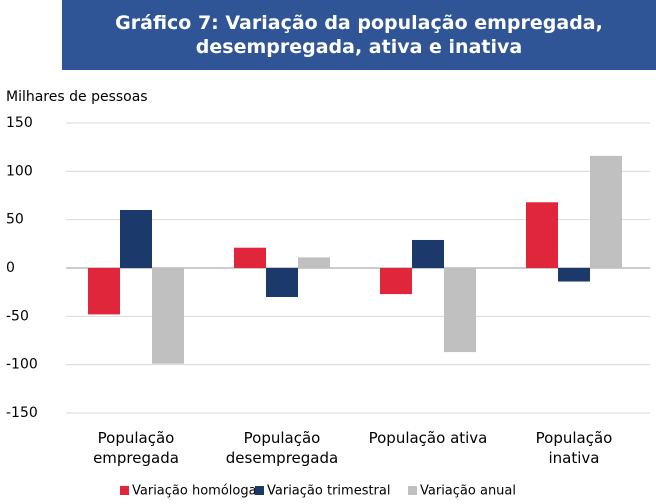 This screenshot has width=656, height=504. I want to click on y-tick-label: 100, so click(19, 171).